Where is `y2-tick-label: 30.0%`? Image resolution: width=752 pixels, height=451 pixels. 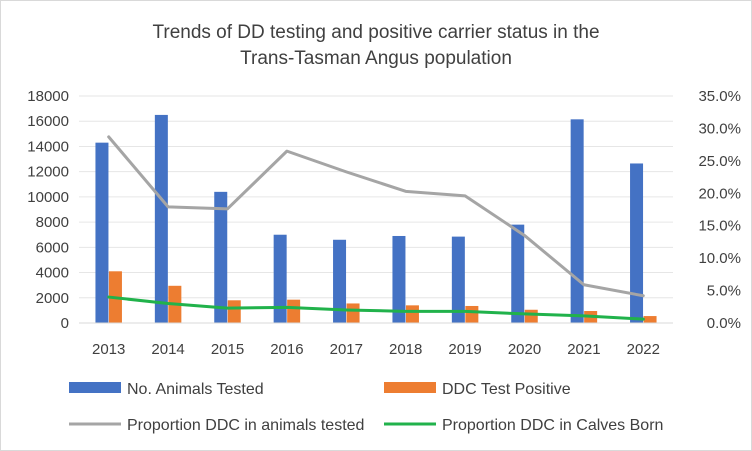 y2-tick-label: 30.0% is located at coordinates (719, 128).